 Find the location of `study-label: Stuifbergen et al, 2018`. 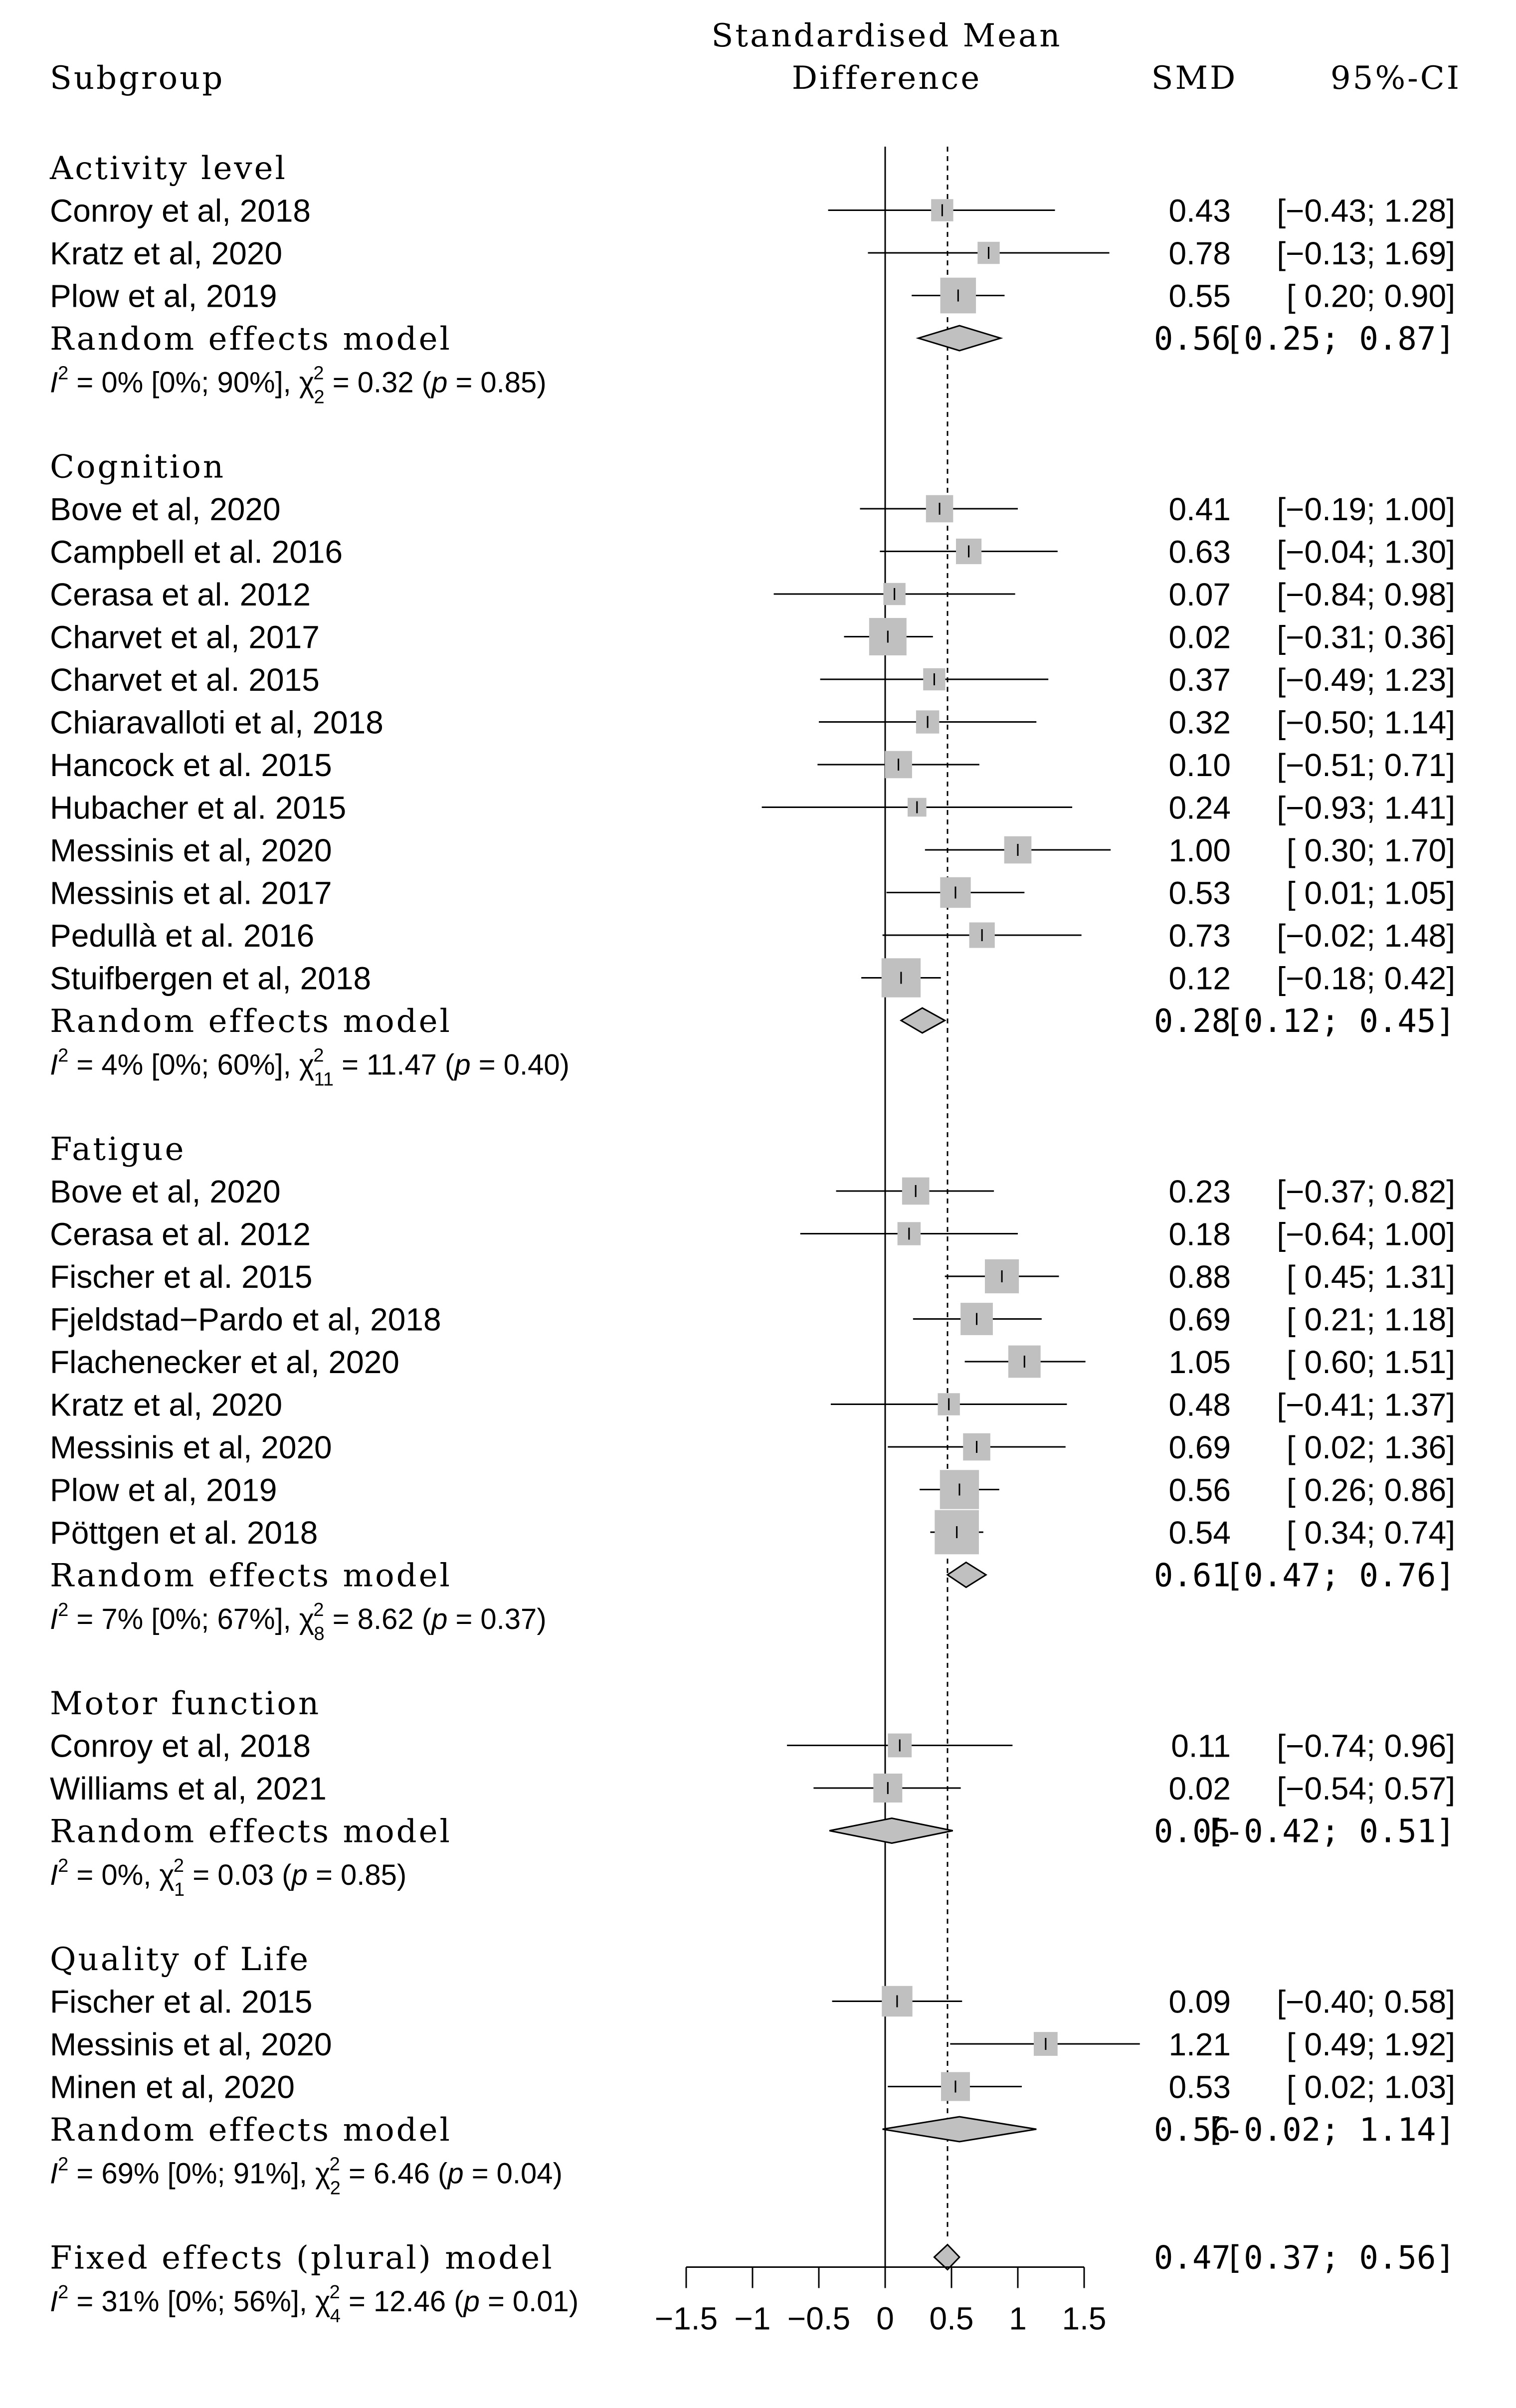

study-label: Stuifbergen et al, 2018 is located at coordinates (210, 979).